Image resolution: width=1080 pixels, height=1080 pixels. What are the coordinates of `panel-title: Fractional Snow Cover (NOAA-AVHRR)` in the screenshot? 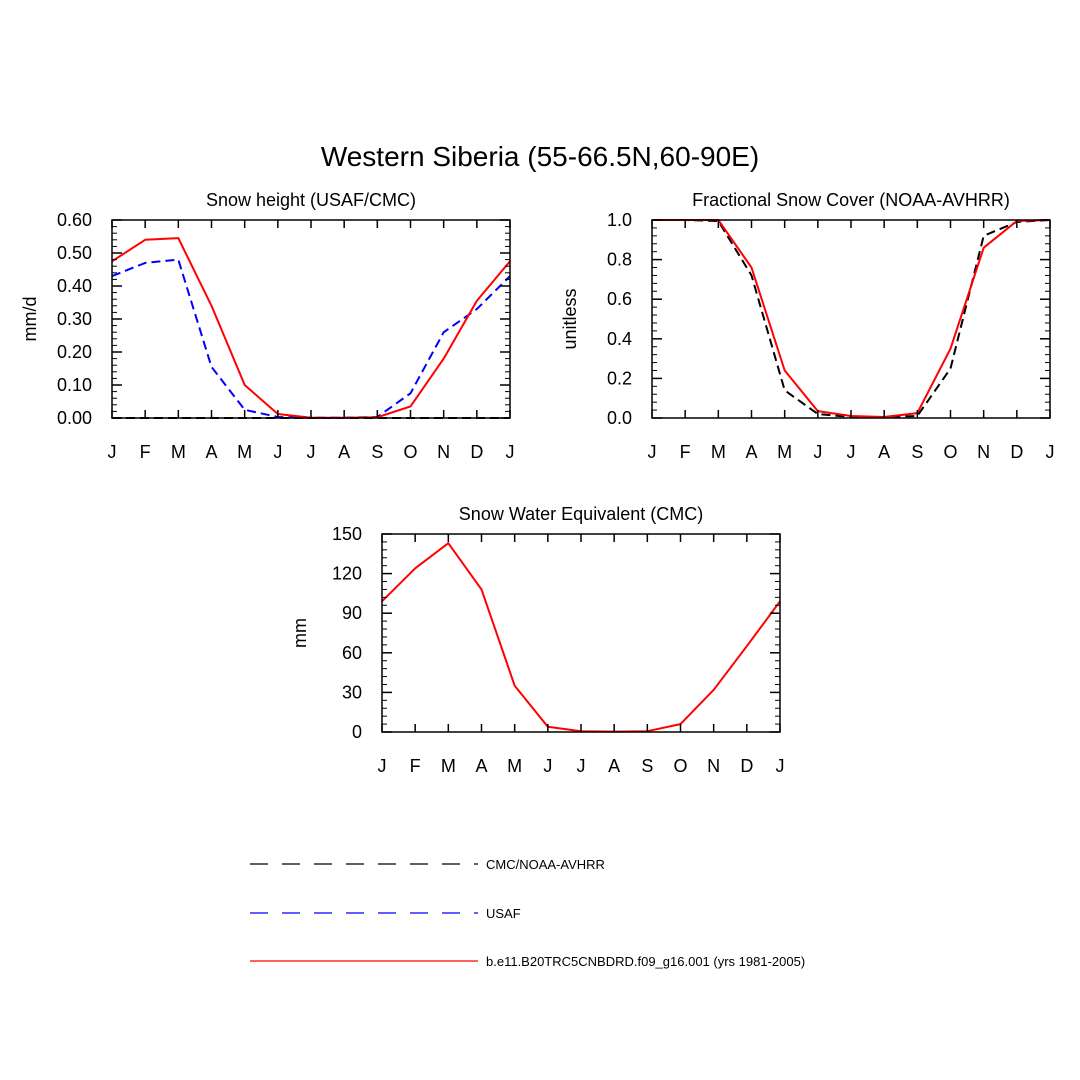 It's located at (851, 200).